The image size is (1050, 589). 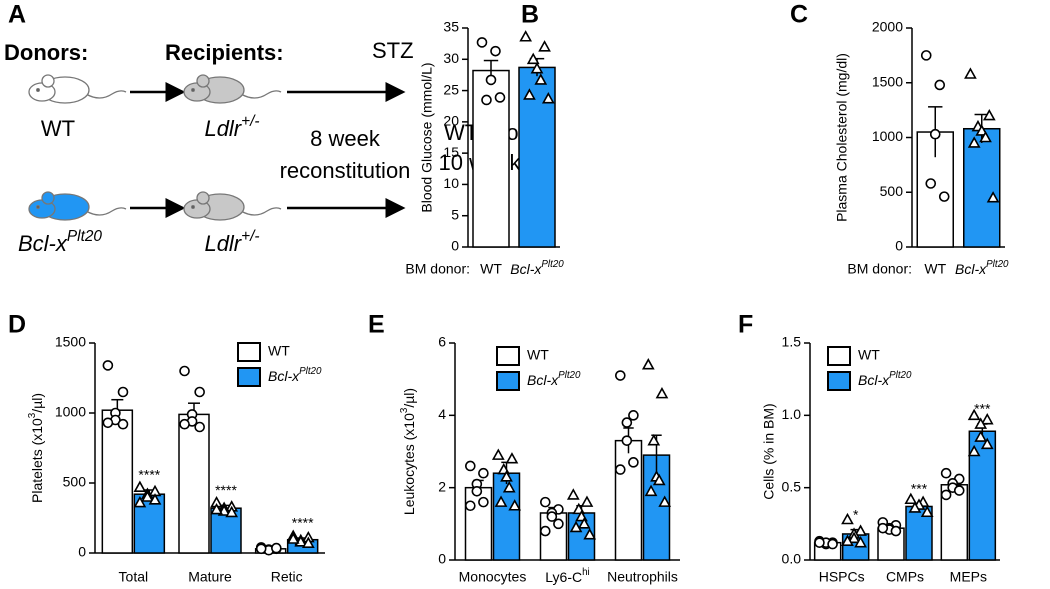 I want to click on y-tick-label: 2000, so click(x=887, y=27).